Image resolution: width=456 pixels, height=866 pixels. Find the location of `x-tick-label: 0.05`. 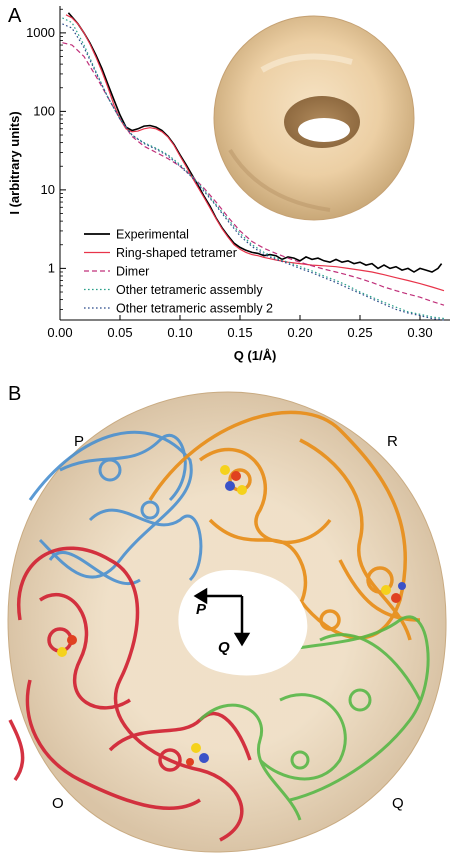

x-tick-label: 0.05 is located at coordinates (119, 332).